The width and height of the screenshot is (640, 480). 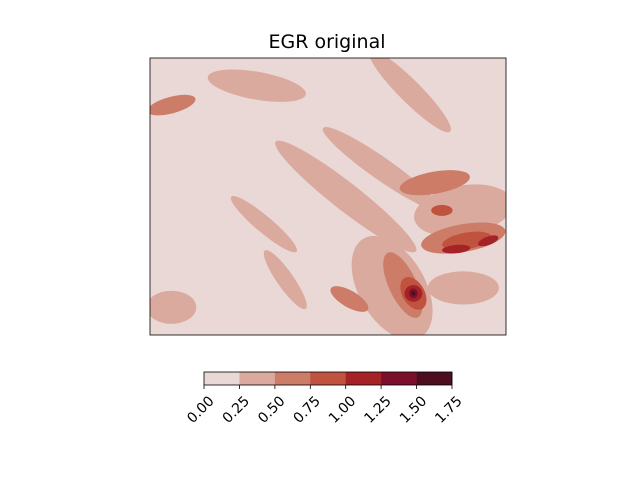 What do you see at coordinates (327, 42) in the screenshot?
I see `chart-title: EGR original` at bounding box center [327, 42].